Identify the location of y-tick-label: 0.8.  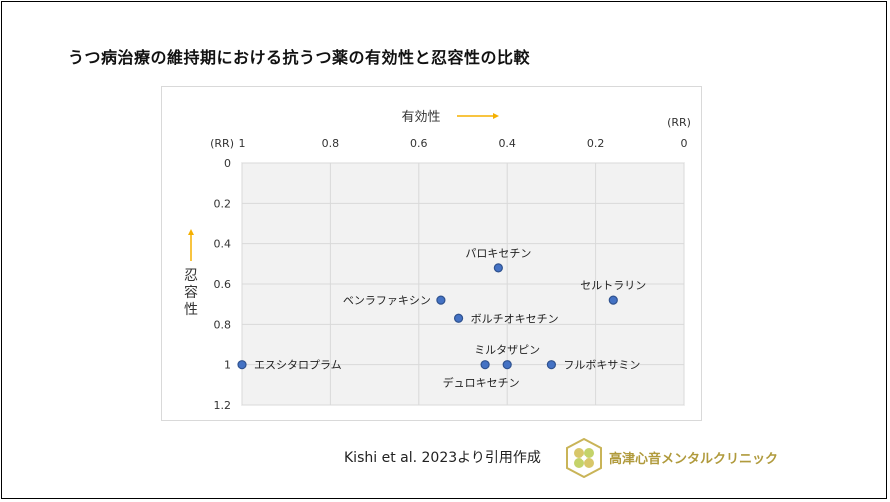
(223, 324).